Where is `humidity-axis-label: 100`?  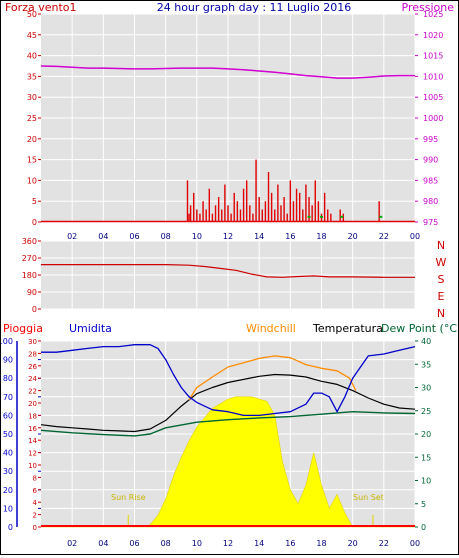 humidity-axis-label: 100 is located at coordinates (7, 341).